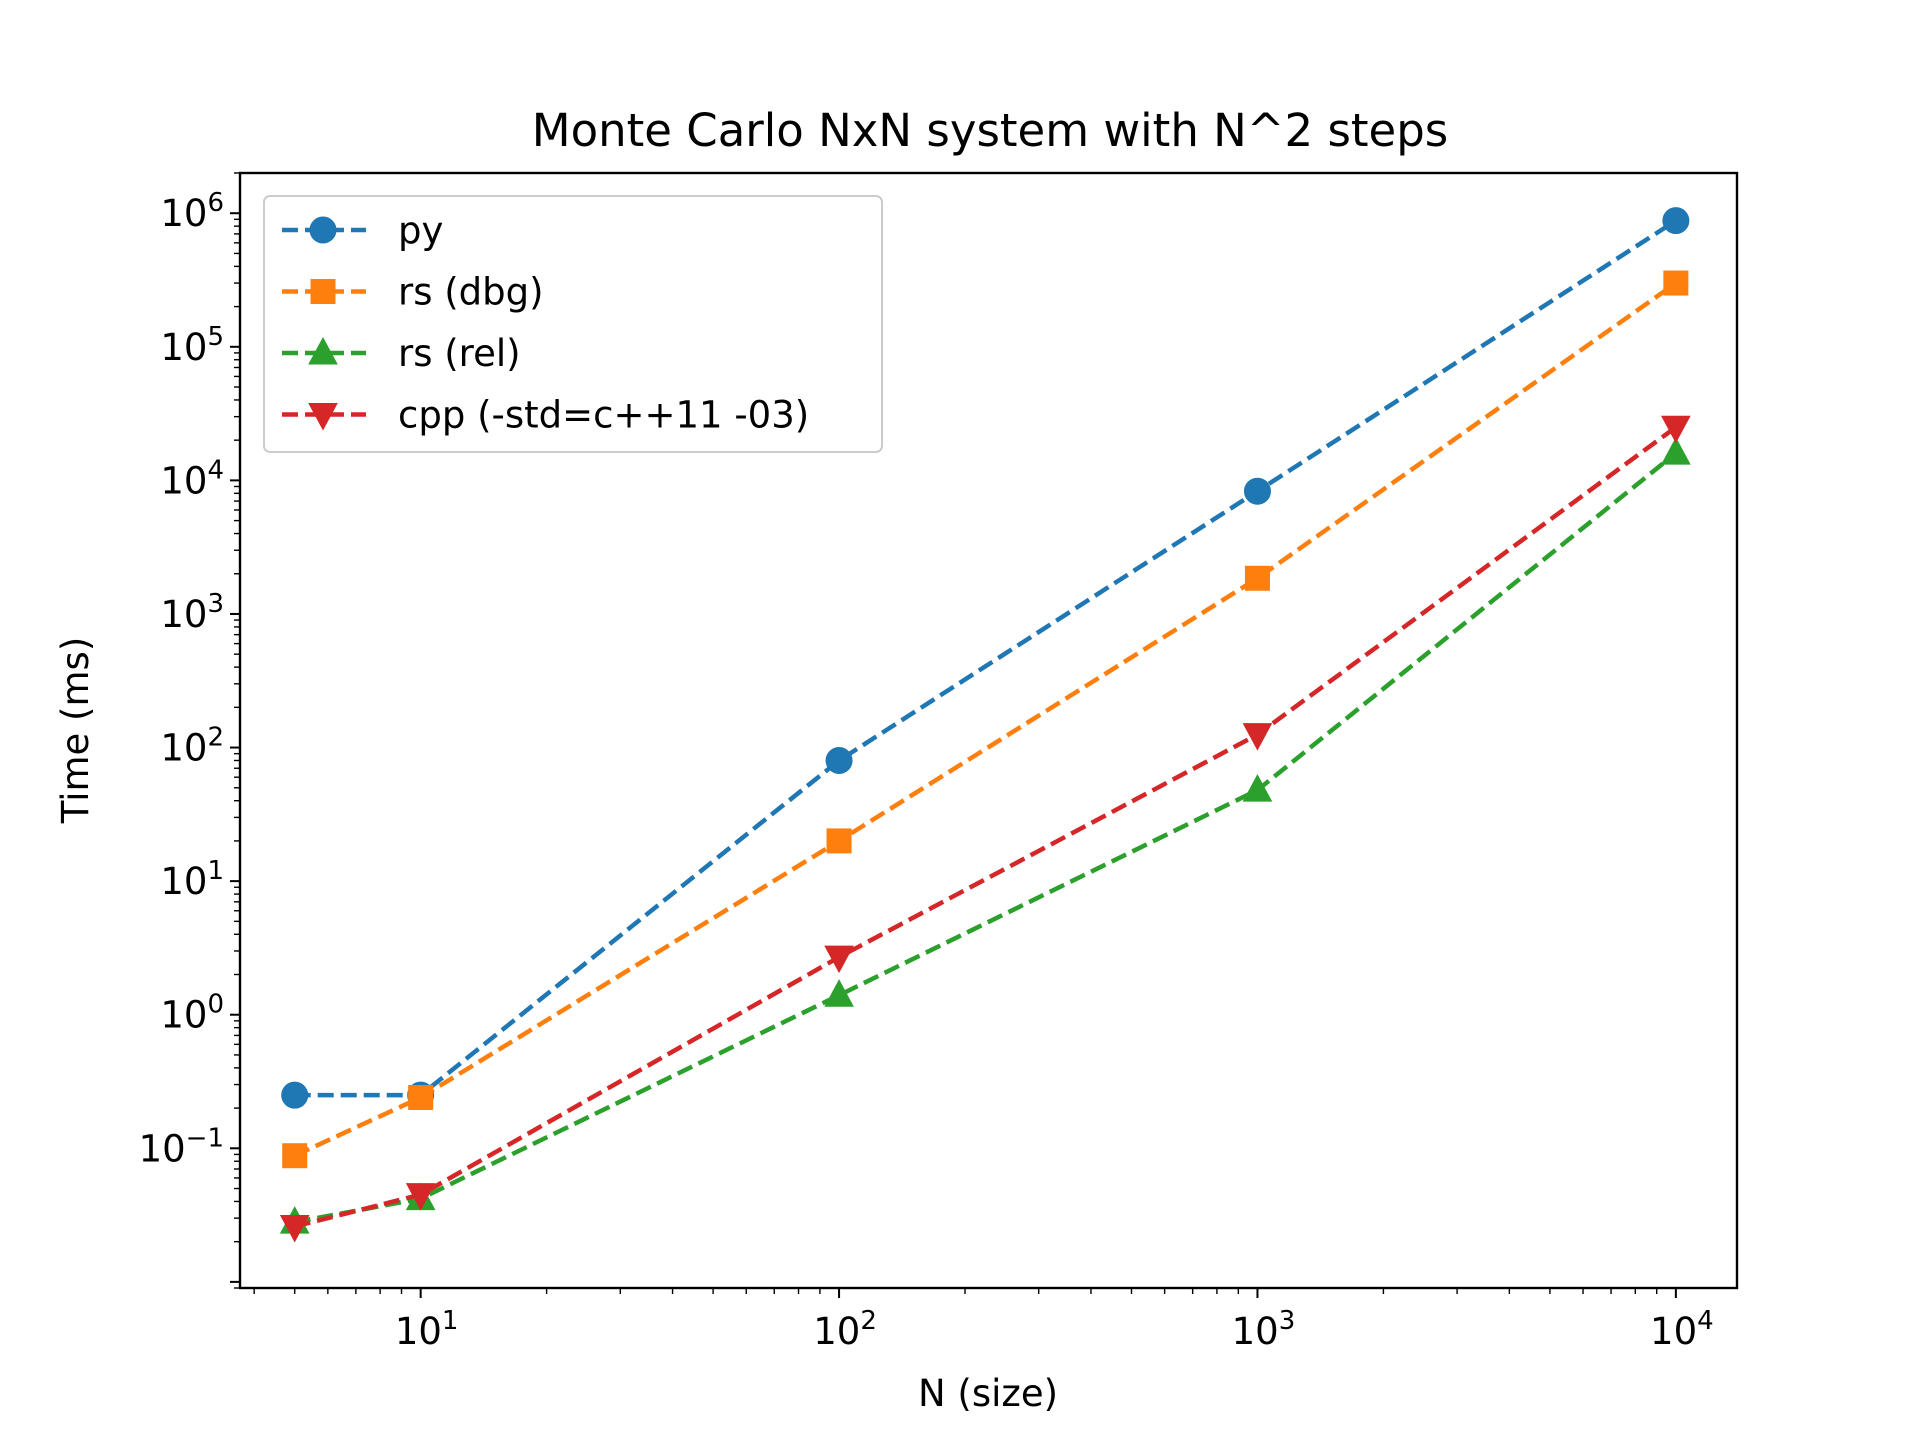 This screenshot has width=1920, height=1440. I want to click on legend: py rs (dbg) rs (rel) cpp (-std=c++11 -03), so click(573, 324).